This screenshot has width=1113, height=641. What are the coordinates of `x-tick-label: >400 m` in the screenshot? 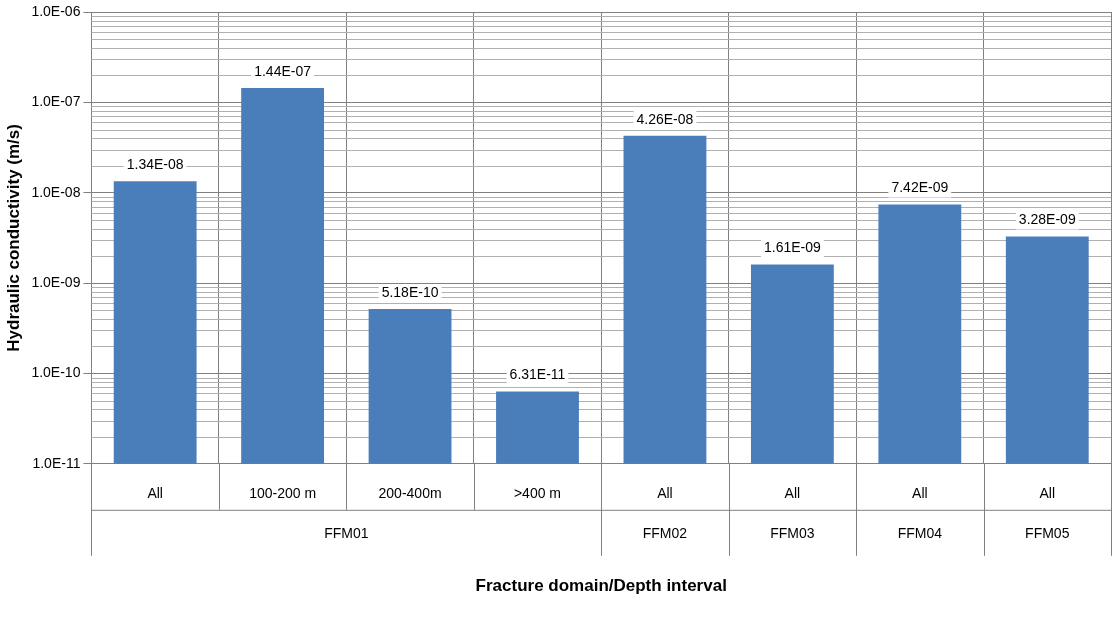 It's located at (537, 493).